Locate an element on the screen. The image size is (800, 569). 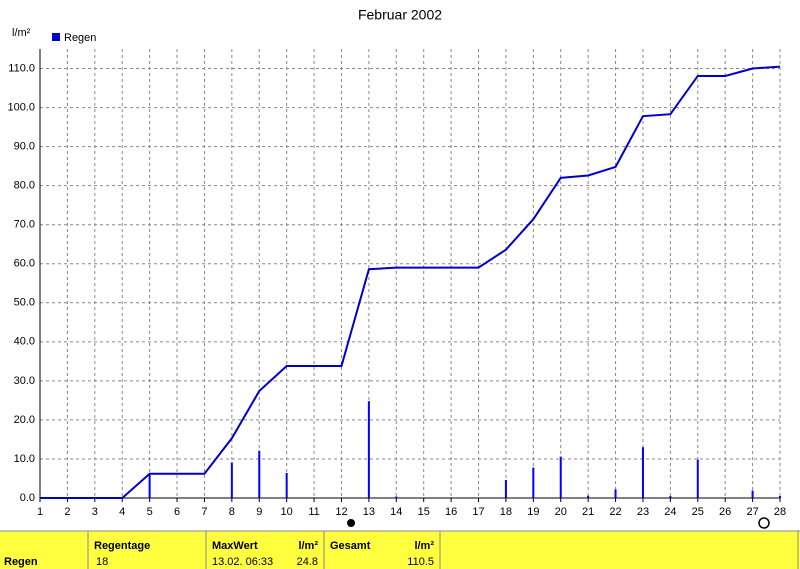
table-header: MaxWert is located at coordinates (235, 546).